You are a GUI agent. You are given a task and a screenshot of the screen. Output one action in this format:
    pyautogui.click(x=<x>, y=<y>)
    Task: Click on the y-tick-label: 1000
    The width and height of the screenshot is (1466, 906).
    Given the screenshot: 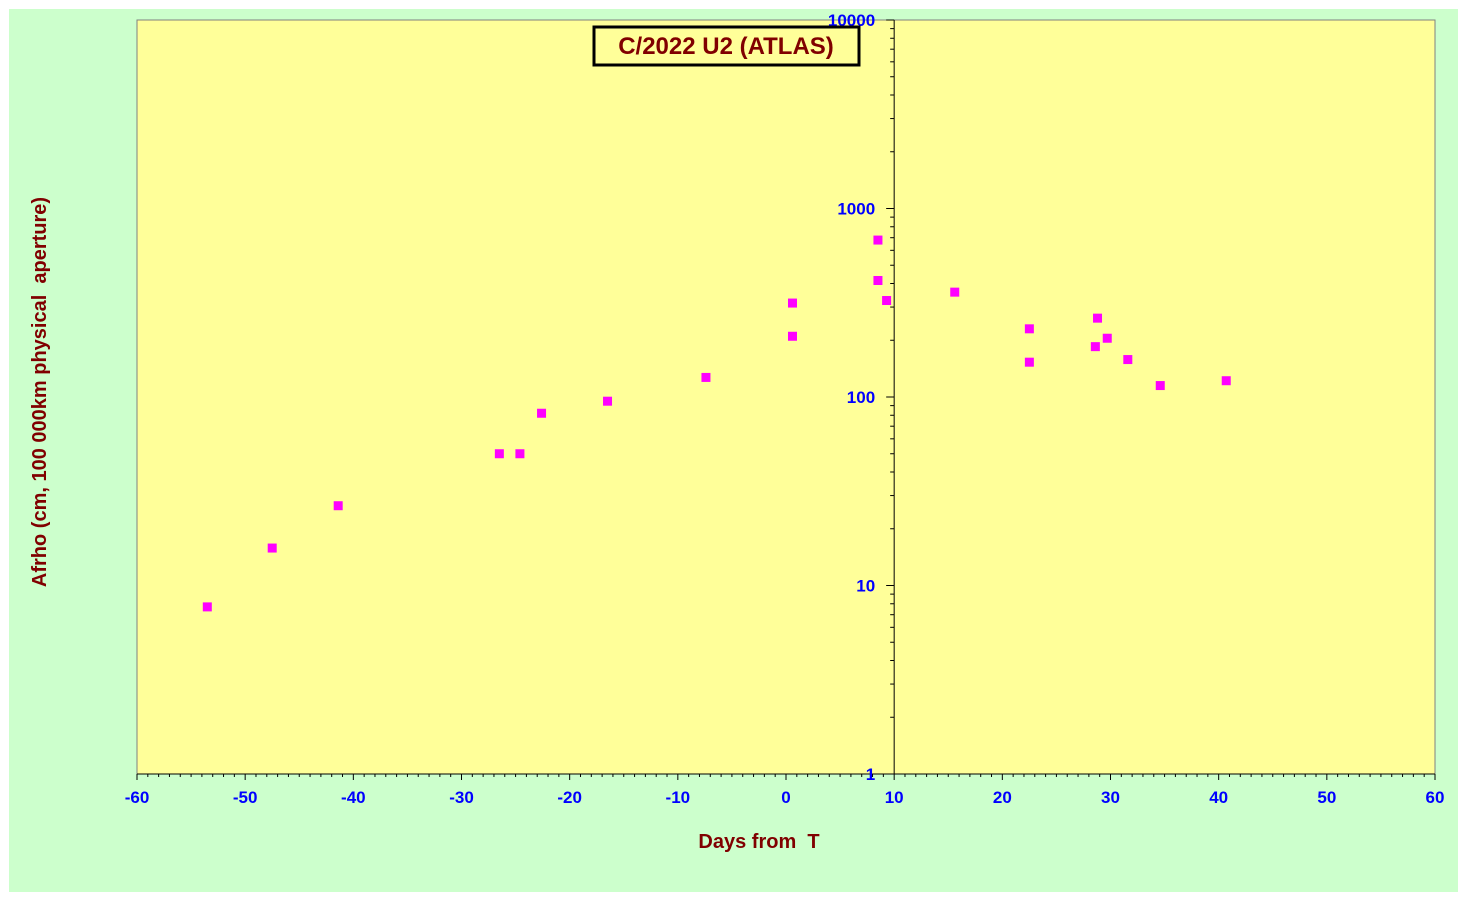 What is the action you would take?
    pyautogui.click(x=856, y=209)
    